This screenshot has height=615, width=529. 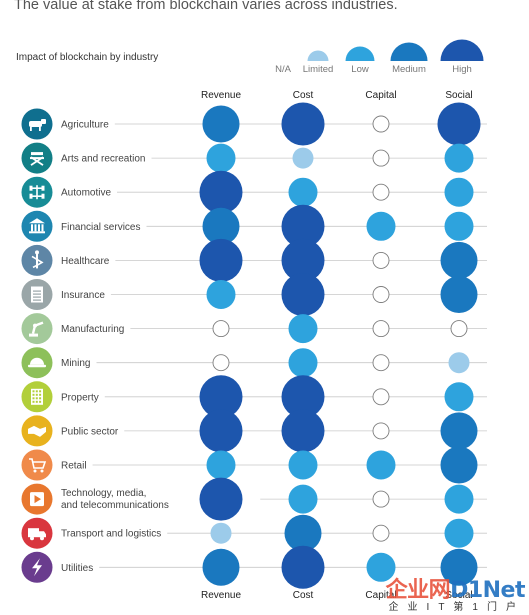 What do you see at coordinates (37, 192) in the screenshot?
I see `chassis-icon` at bounding box center [37, 192].